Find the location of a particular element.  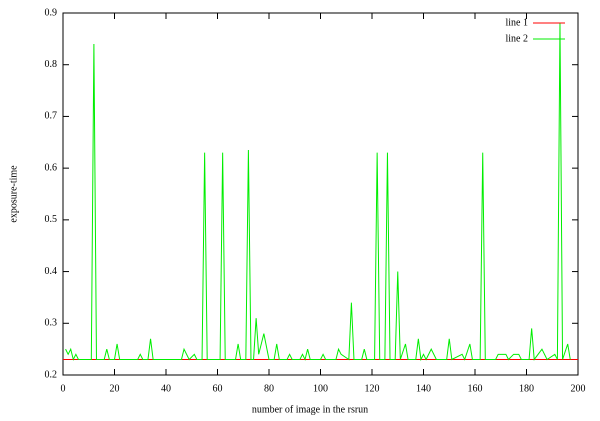

x-tick-label: 20 is located at coordinates (115, 388).